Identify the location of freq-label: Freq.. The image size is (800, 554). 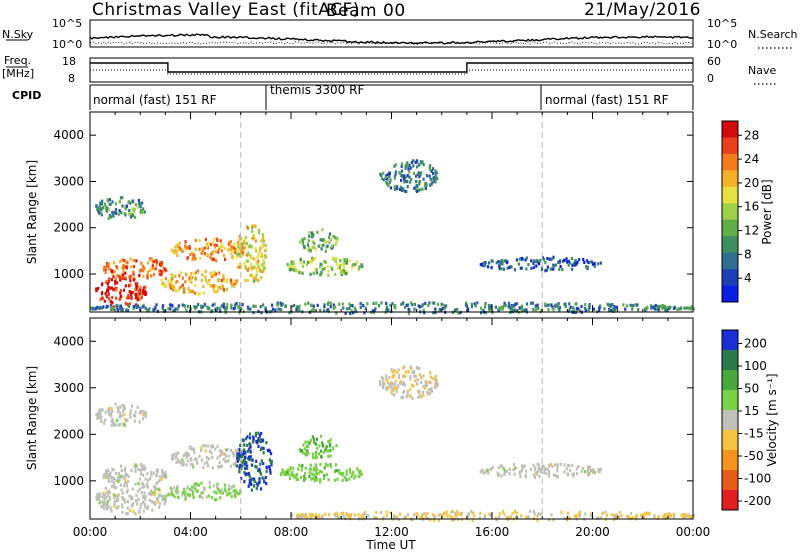
(17, 60).